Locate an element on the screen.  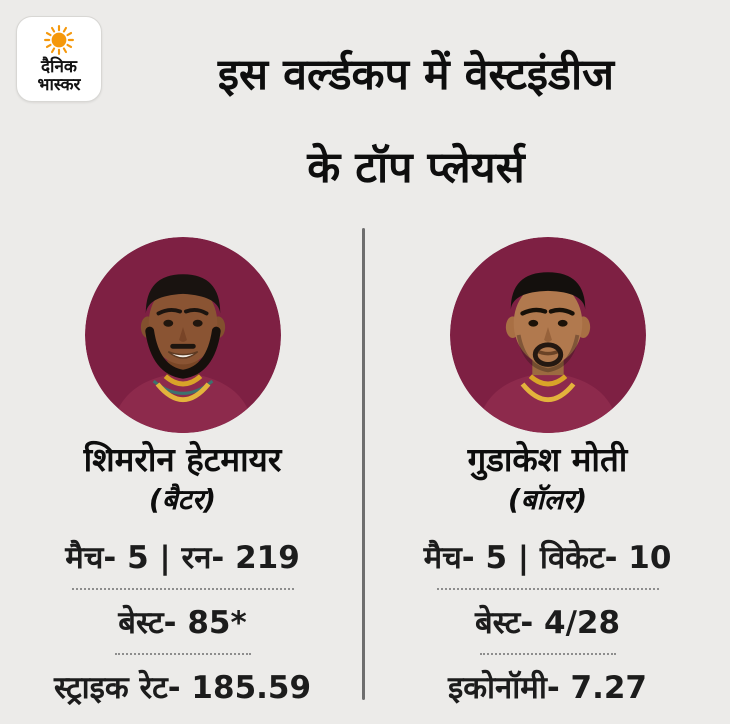
stat-best: बेस्ट- 85* is located at coordinates (182, 623).